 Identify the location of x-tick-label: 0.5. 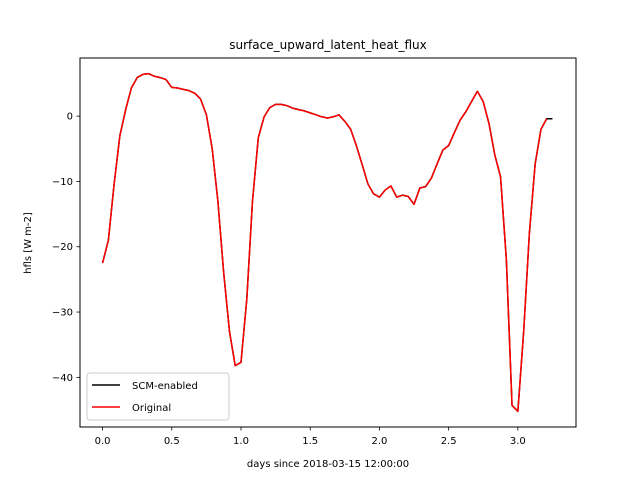
(172, 441).